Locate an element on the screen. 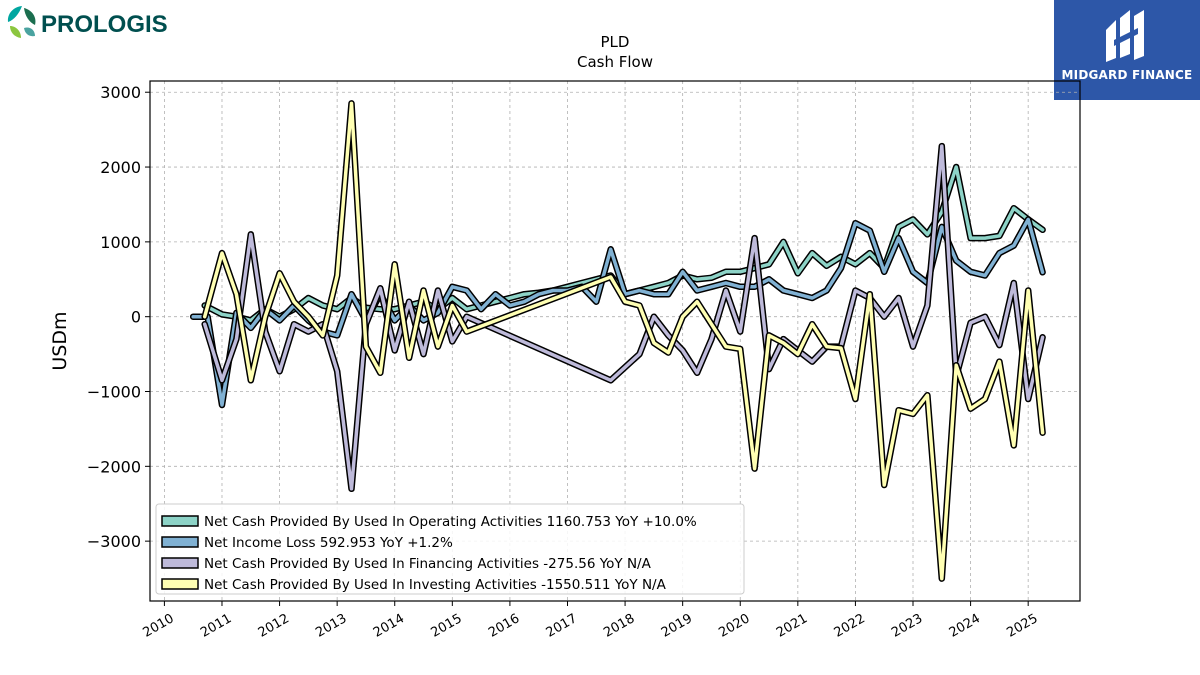 The image size is (1200, 675). midgard-logo-text: MIDGARD FINANCE is located at coordinates (1127, 75).